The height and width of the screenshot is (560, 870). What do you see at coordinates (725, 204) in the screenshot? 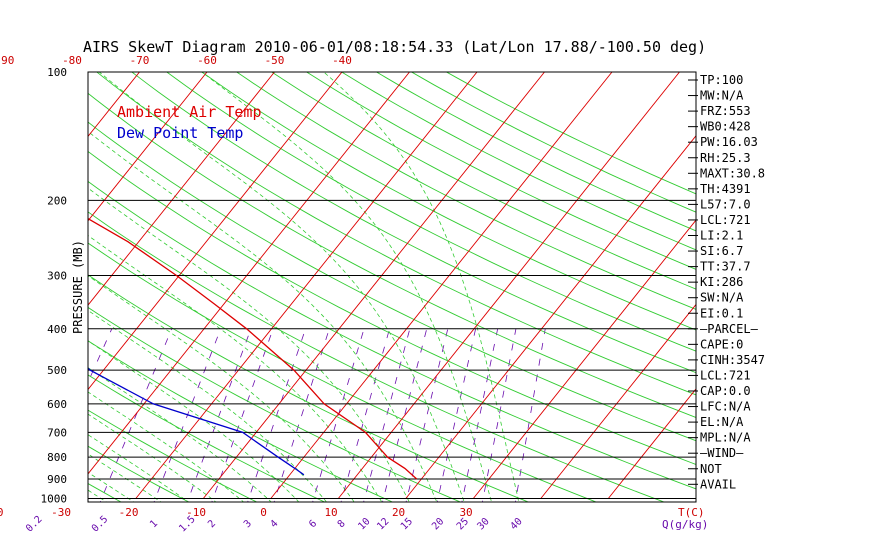
I see `index-entry: L57:7.0` at bounding box center [725, 204].